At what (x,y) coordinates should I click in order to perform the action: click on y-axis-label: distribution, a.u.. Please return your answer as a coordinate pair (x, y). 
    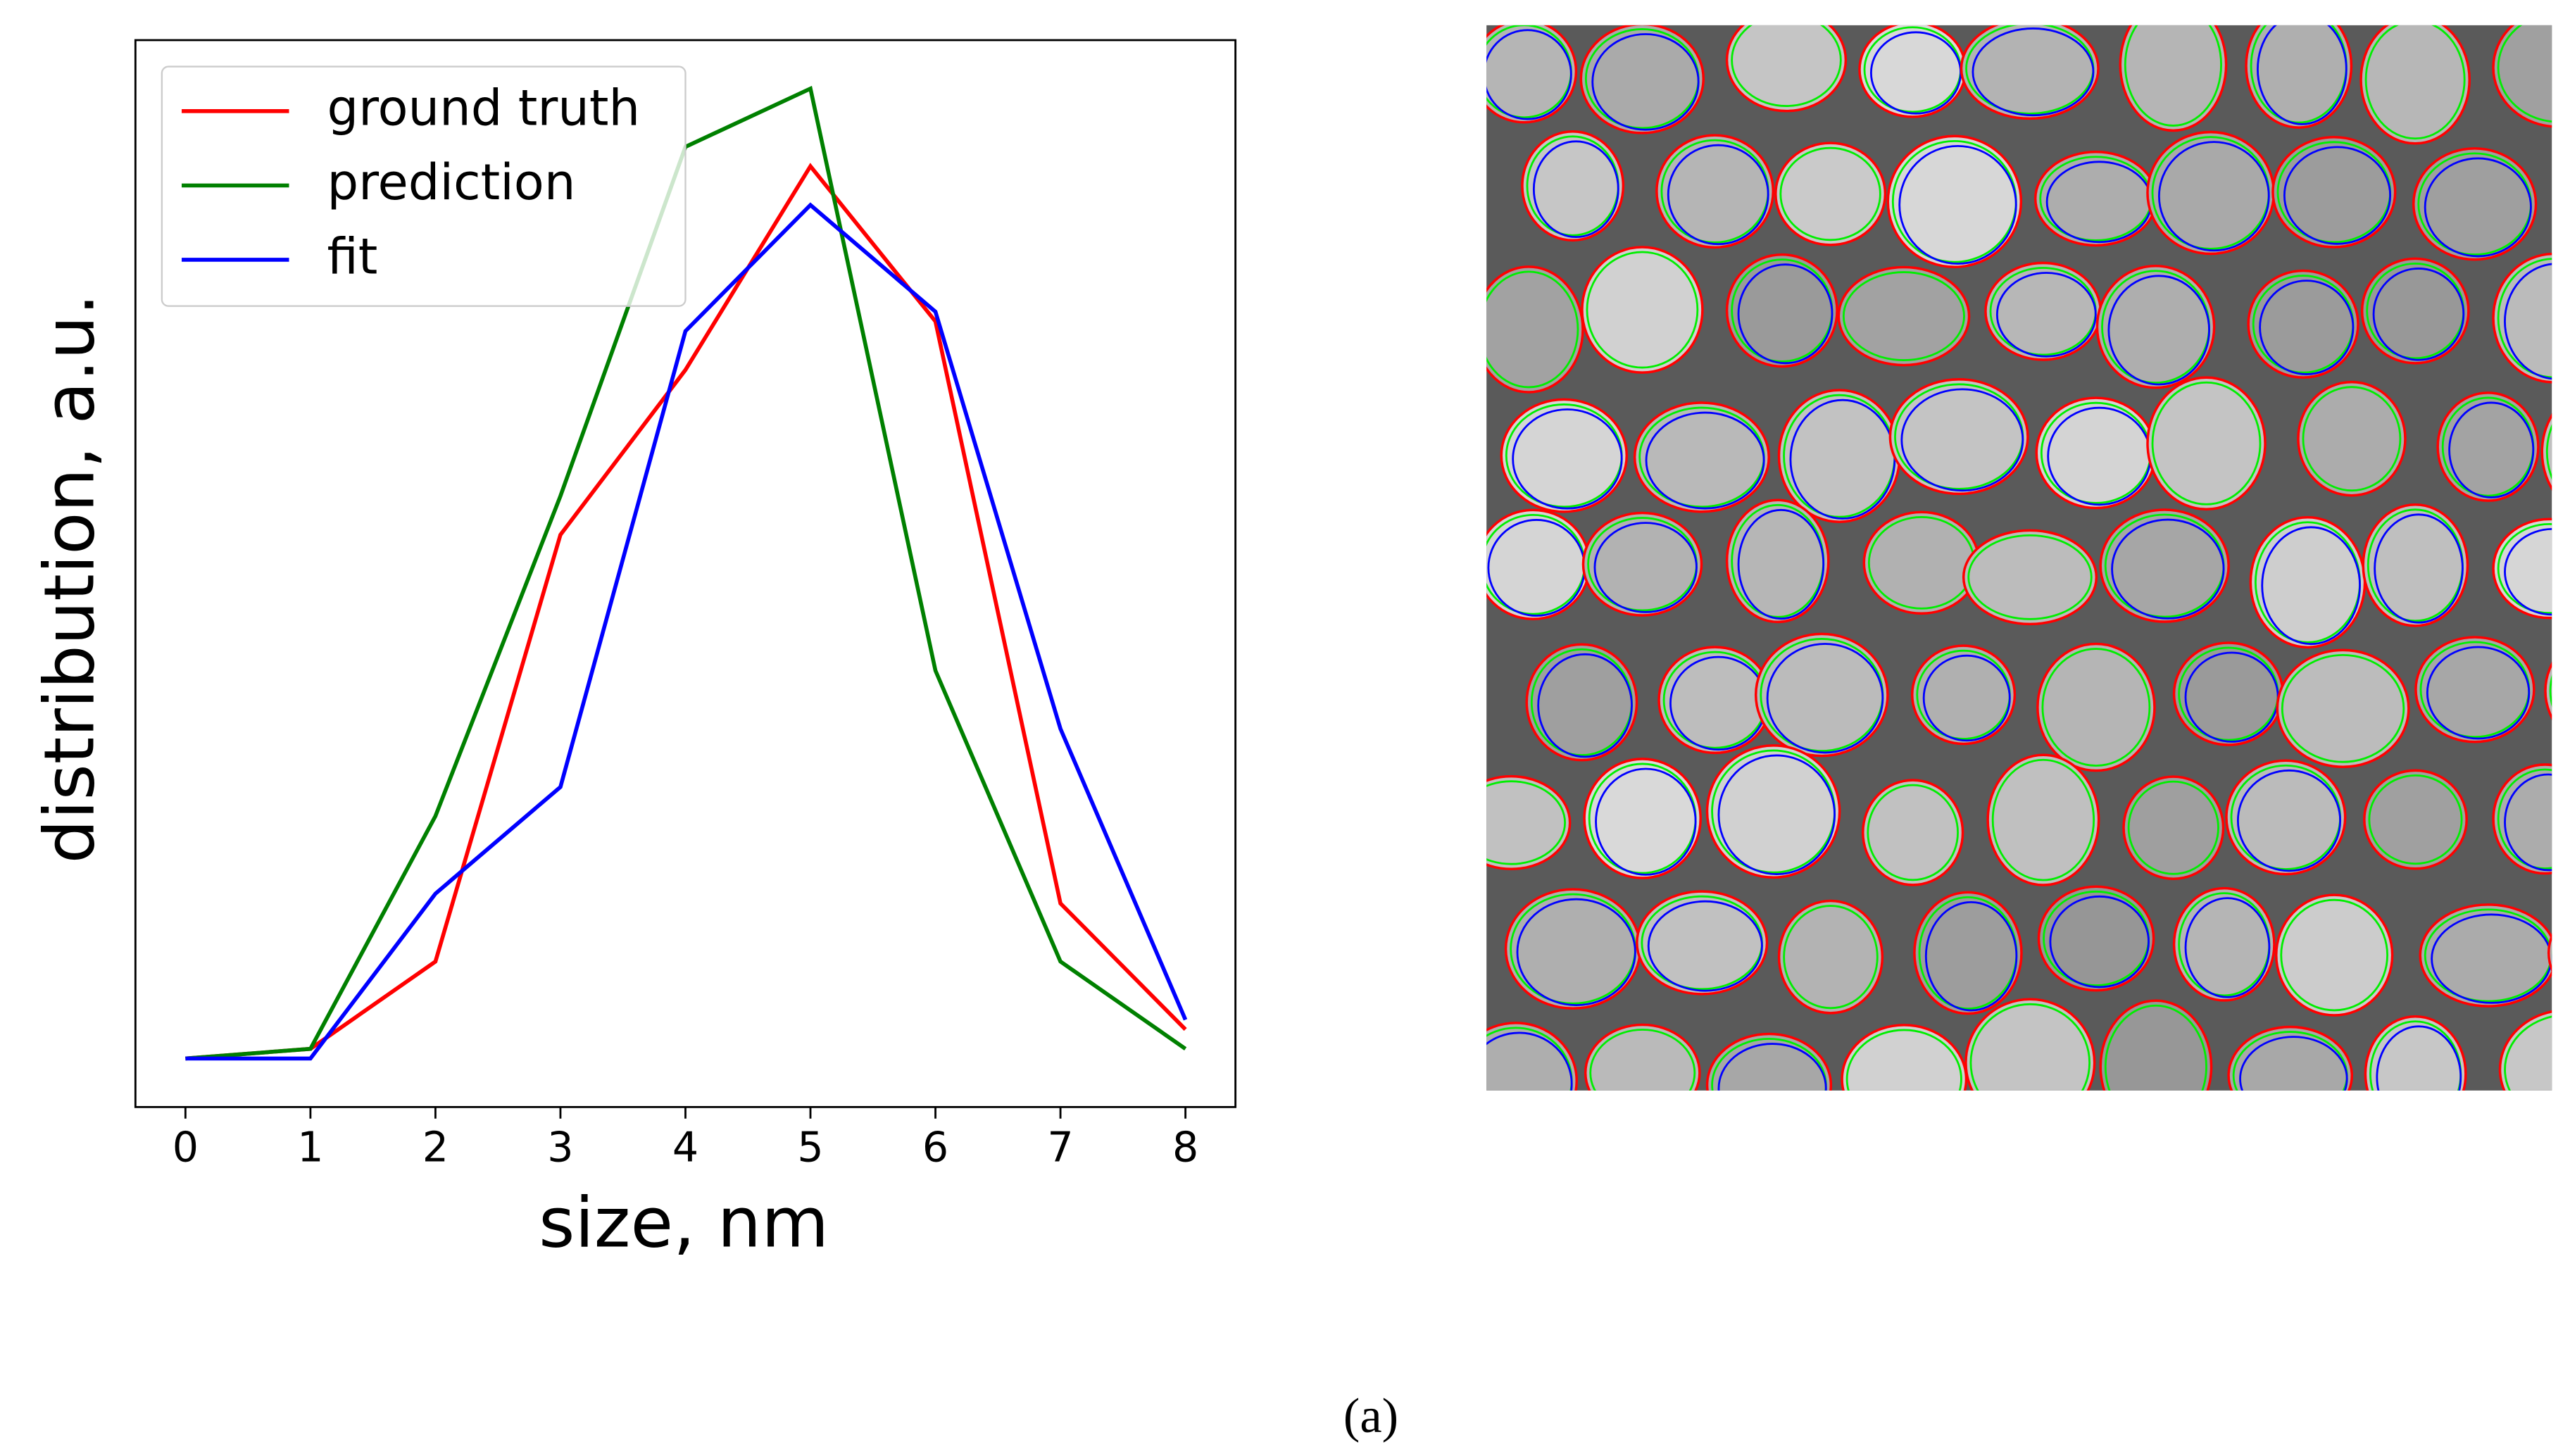
    Looking at the image, I should click on (70, 578).